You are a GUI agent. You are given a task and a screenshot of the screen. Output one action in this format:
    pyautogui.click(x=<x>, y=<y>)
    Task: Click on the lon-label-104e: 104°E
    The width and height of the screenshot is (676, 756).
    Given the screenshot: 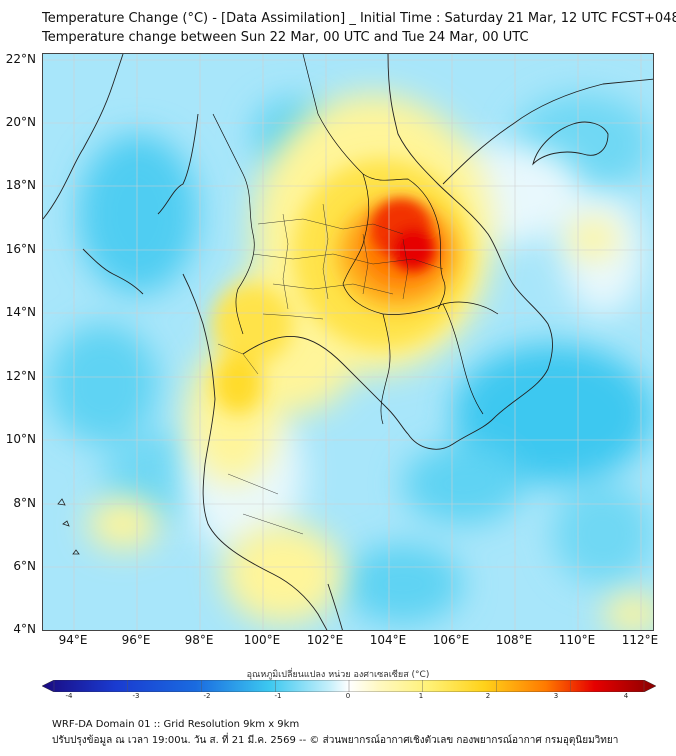 What is the action you would take?
    pyautogui.click(x=388, y=640)
    